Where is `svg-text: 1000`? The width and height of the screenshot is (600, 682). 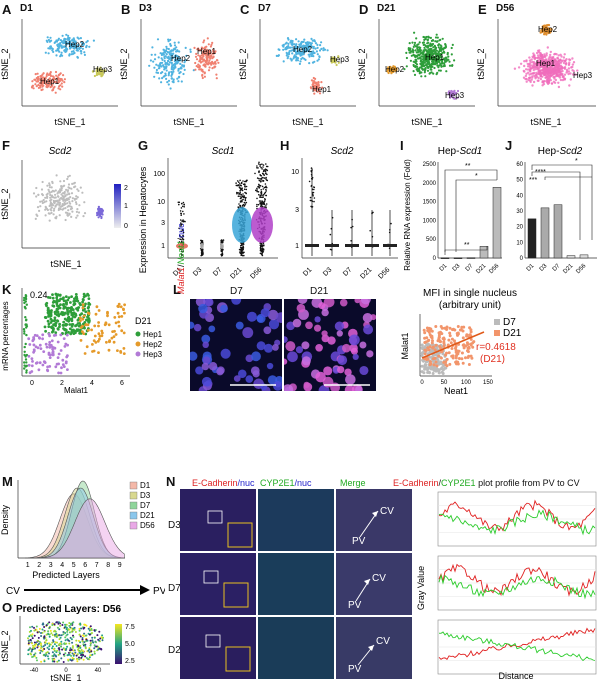 svg-text: 1000 is located at coordinates (430, 221).